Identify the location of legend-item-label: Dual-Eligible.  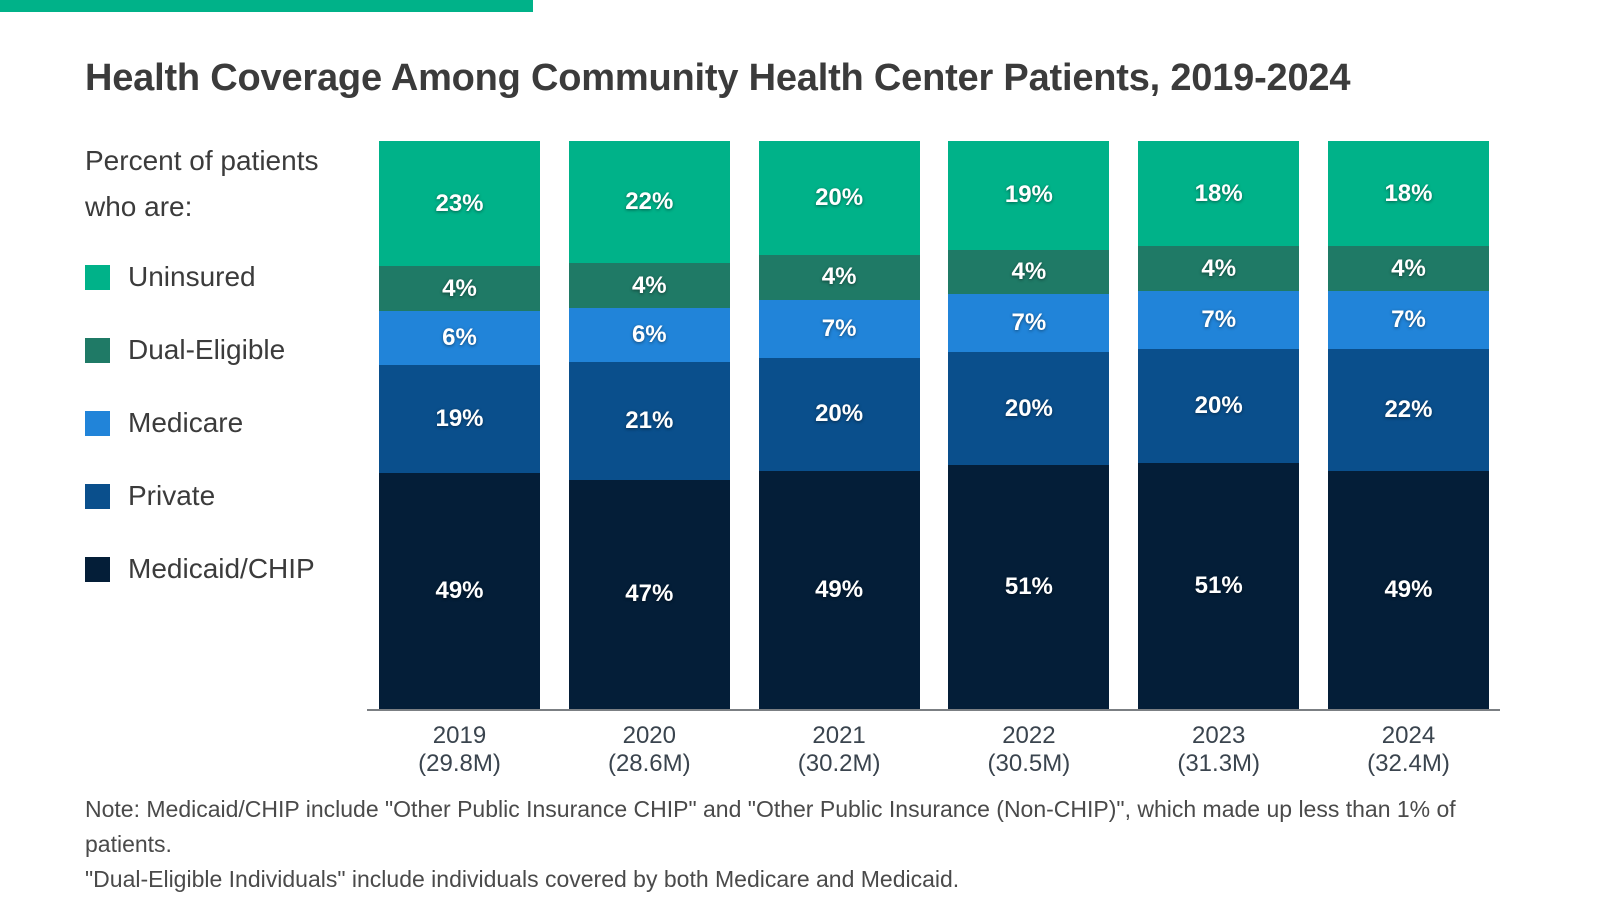
(207, 349).